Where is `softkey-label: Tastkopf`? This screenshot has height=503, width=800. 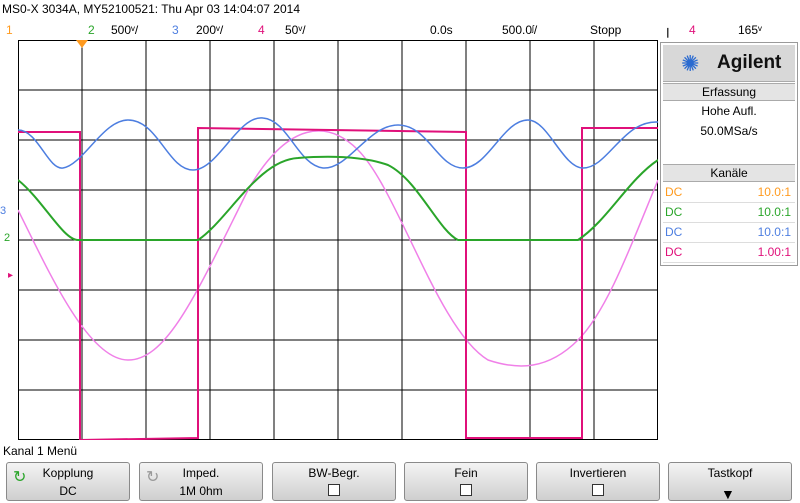 softkey-label: Tastkopf is located at coordinates (730, 473).